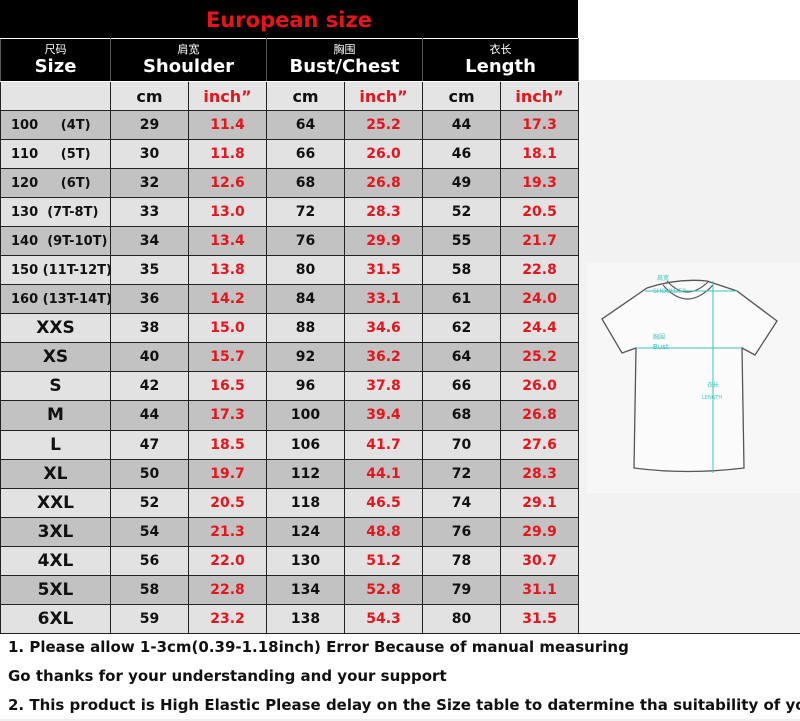 The width and height of the screenshot is (800, 721). What do you see at coordinates (290, 531) in the screenshot?
I see `table-row: 3XL 54 21.3 124 48.8 76 29.9` at bounding box center [290, 531].